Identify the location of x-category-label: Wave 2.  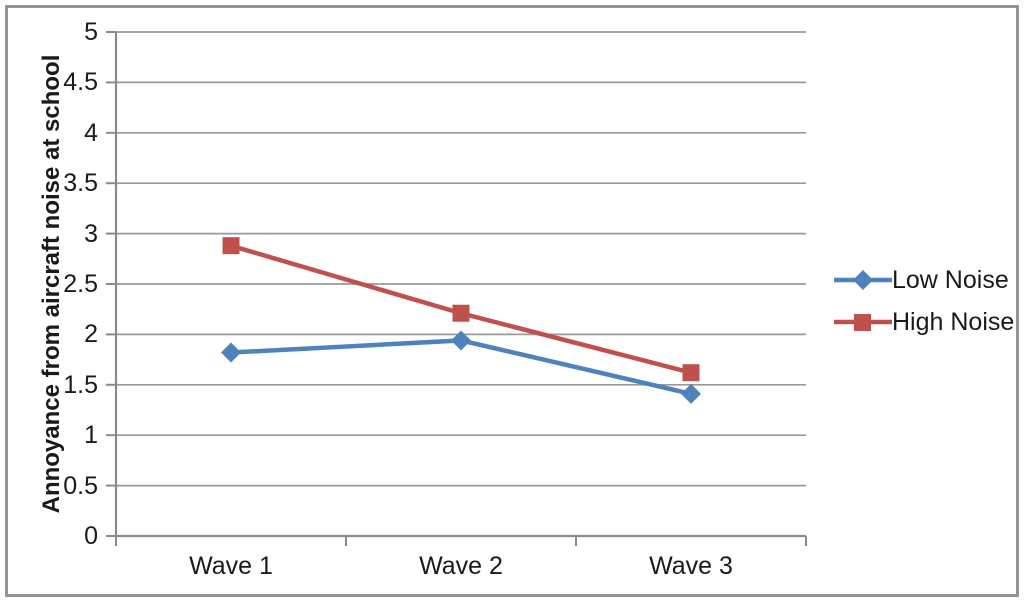
(461, 566).